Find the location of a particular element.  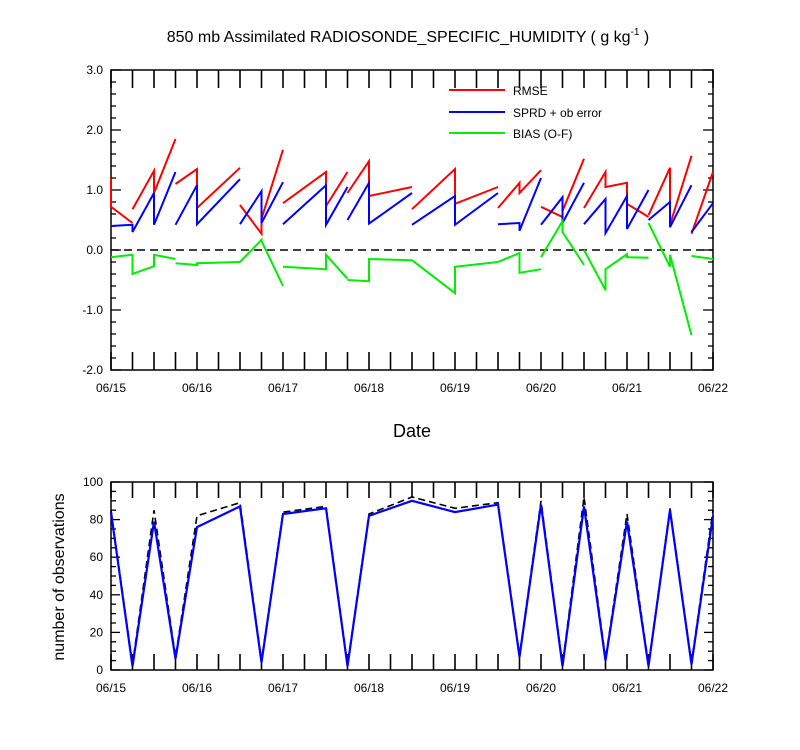

legend: RMSE SPRD + ob error BIAS (O-F) is located at coordinates (525, 112).